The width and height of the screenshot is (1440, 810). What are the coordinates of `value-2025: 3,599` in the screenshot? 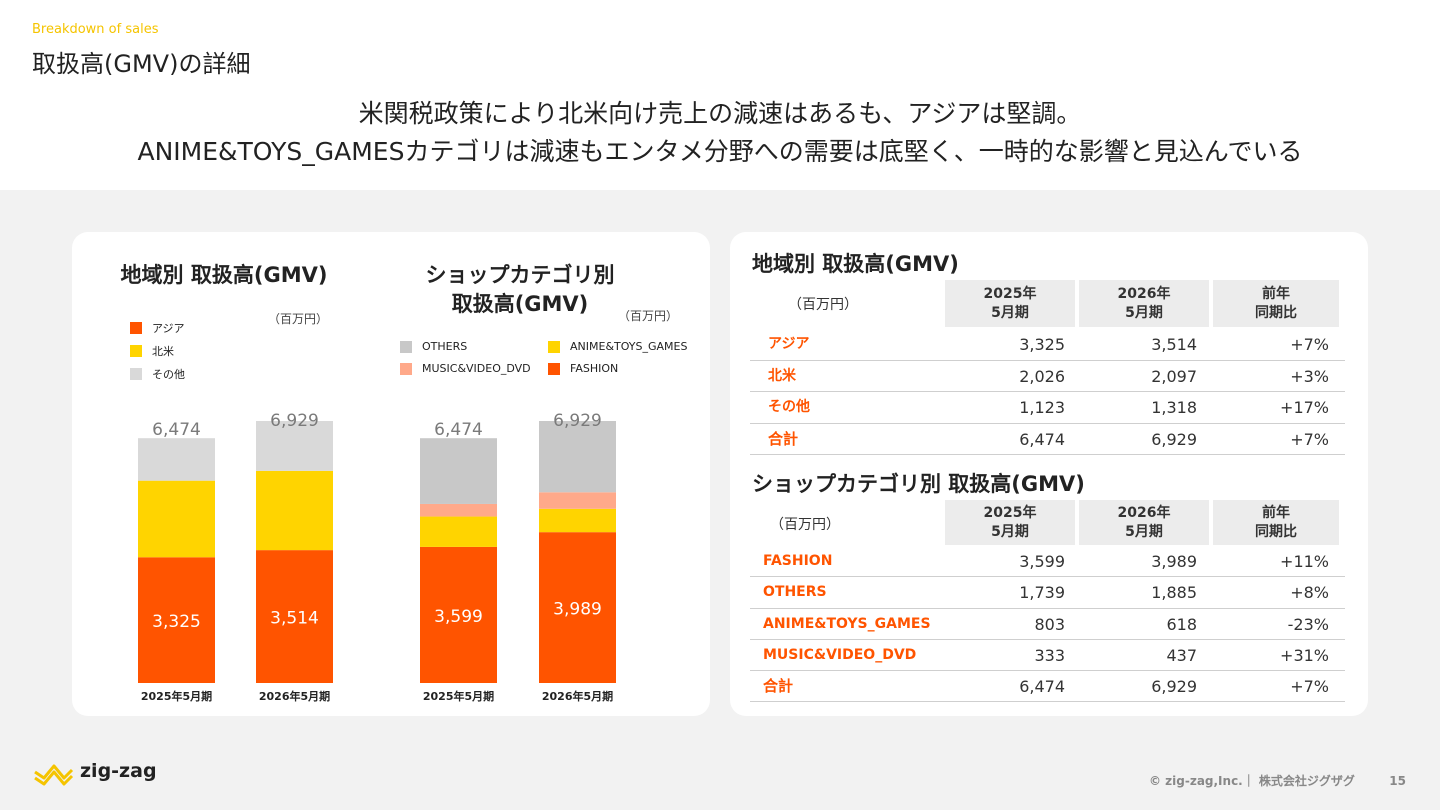 It's located at (1042, 561).